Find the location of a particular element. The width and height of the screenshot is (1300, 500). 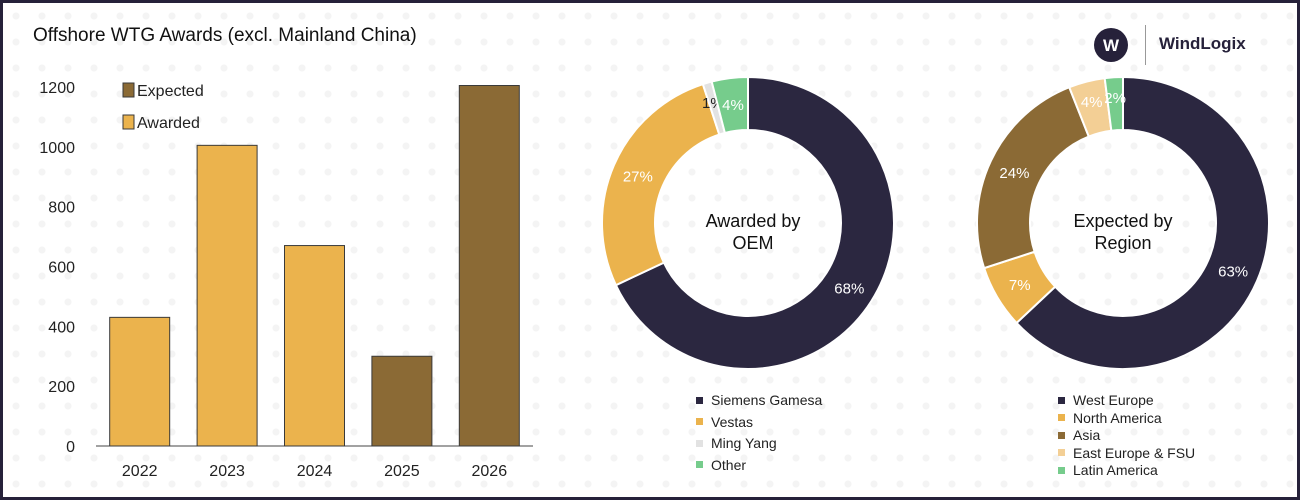

legend-label: North America is located at coordinates (1117, 417).